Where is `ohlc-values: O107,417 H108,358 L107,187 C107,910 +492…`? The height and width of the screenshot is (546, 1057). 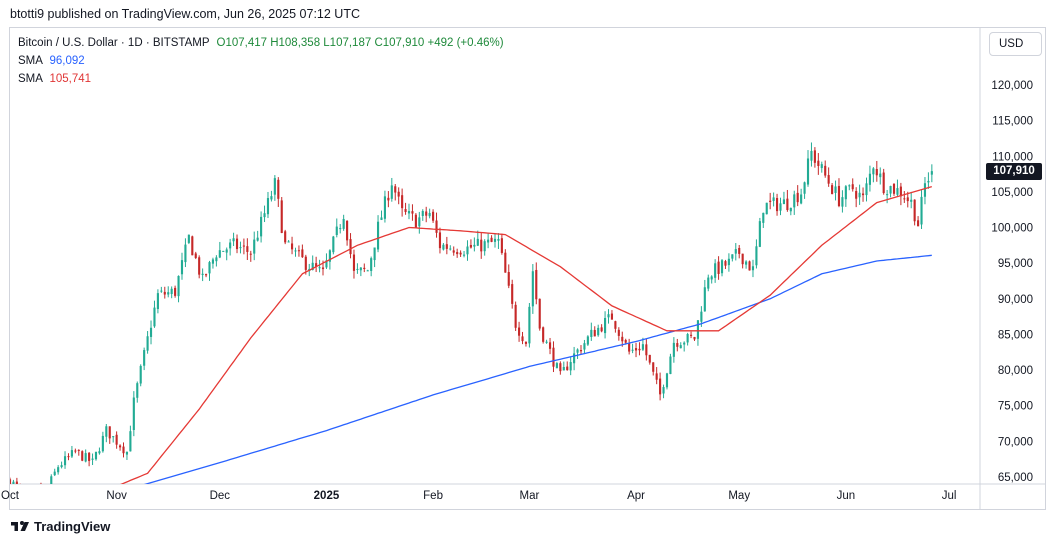
ohlc-values: O107,417 H108,358 L107,187 C107,910 +492… is located at coordinates (360, 43).